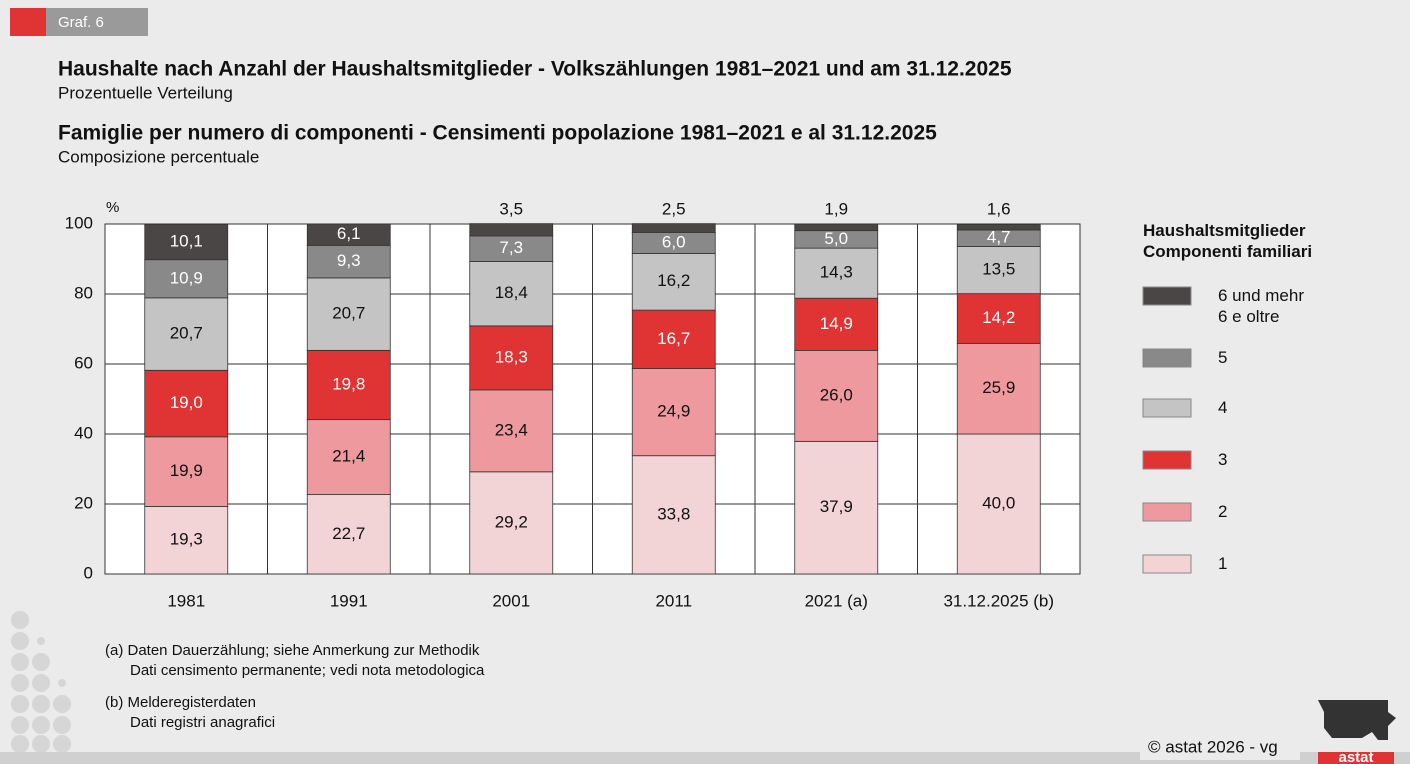 This screenshot has width=1410, height=764. I want to click on subtitle-it: Composizione percentuale, so click(158, 156).